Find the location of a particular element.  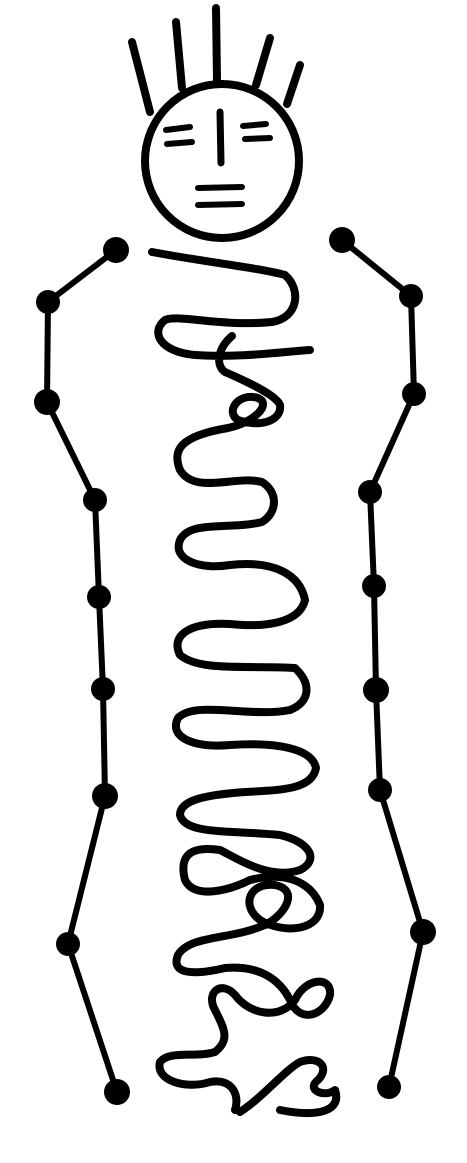

headdress-rays is located at coordinates (216, 60).